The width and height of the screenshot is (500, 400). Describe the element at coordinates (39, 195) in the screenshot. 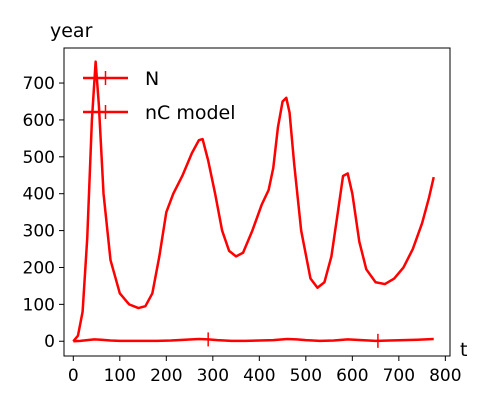

I see `y-tick-label: 400` at that location.